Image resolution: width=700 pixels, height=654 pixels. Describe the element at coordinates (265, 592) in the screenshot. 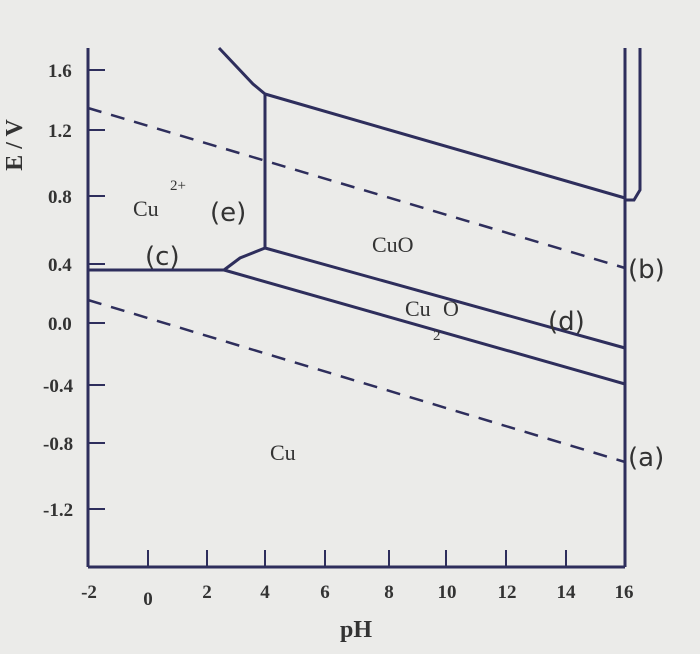

I see `x-tick-label: 4` at that location.